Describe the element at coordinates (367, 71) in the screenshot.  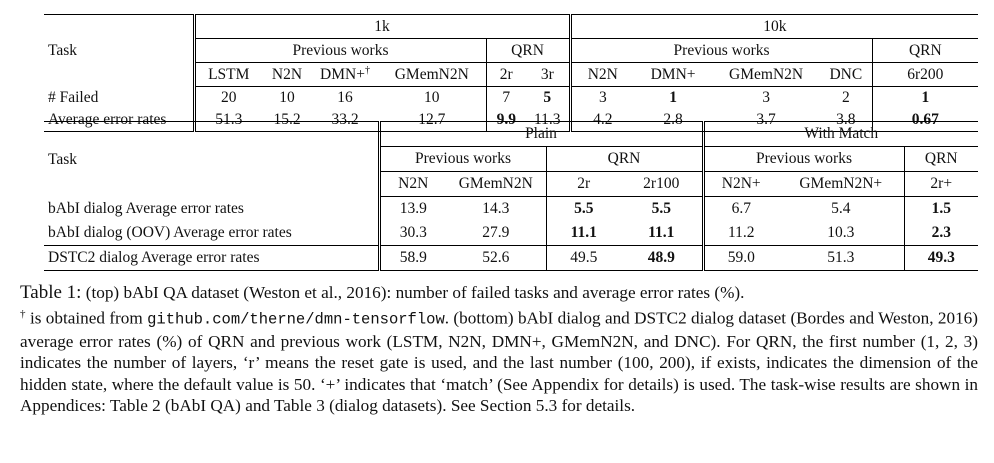
I see `dagger-mark: †` at that location.